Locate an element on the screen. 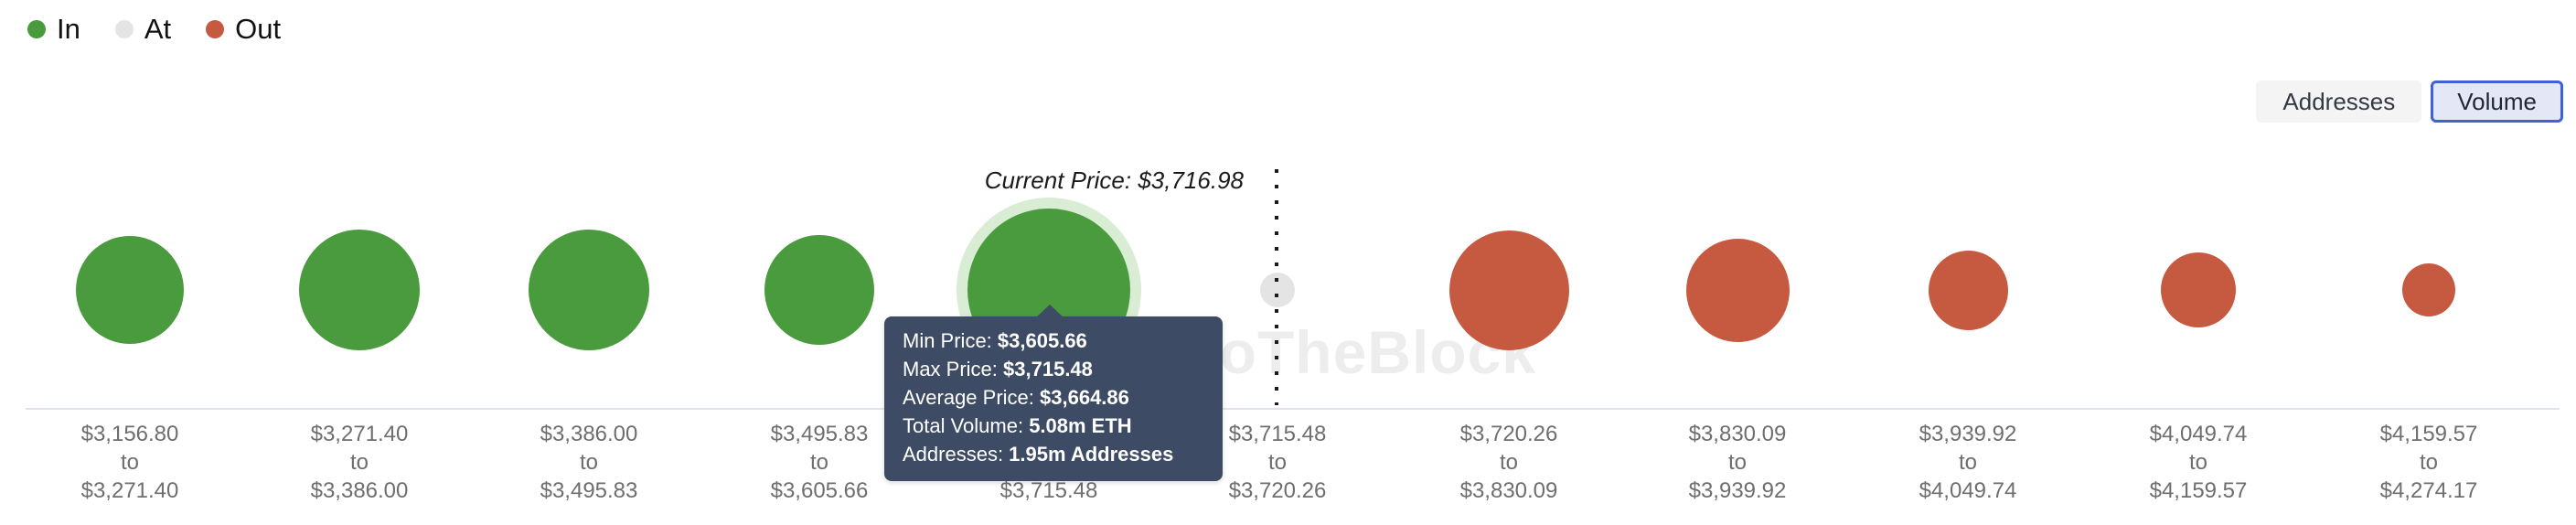  legend-label-at: At is located at coordinates (158, 29).